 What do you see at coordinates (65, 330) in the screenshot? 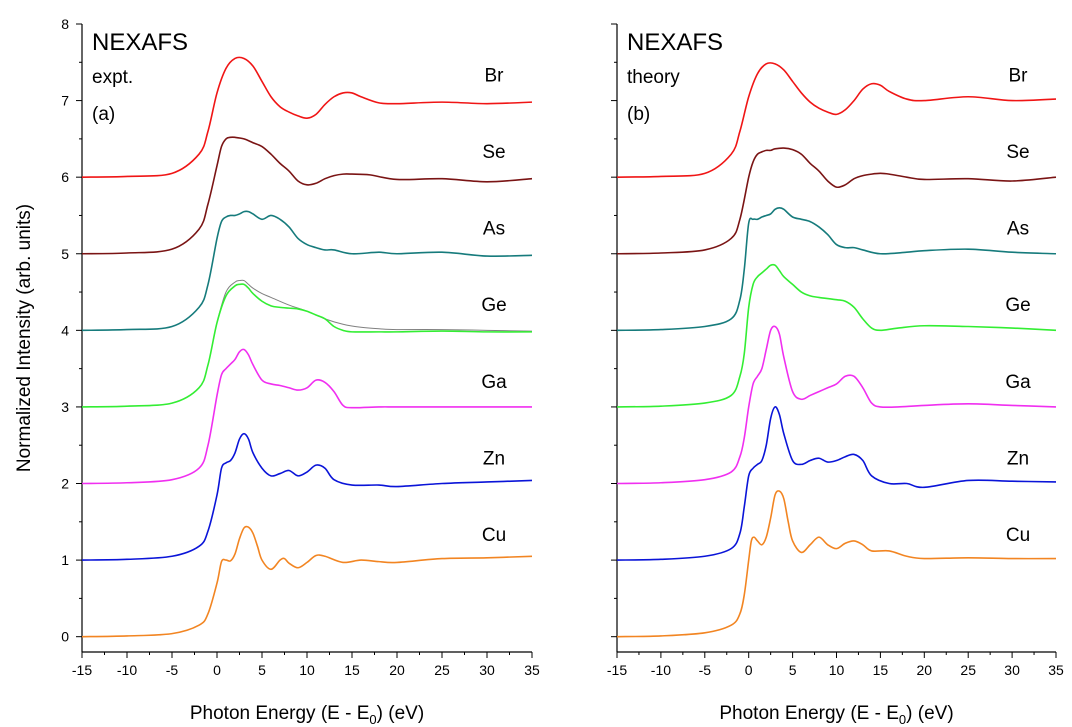
I see `y-tick-label: 4` at bounding box center [65, 330].